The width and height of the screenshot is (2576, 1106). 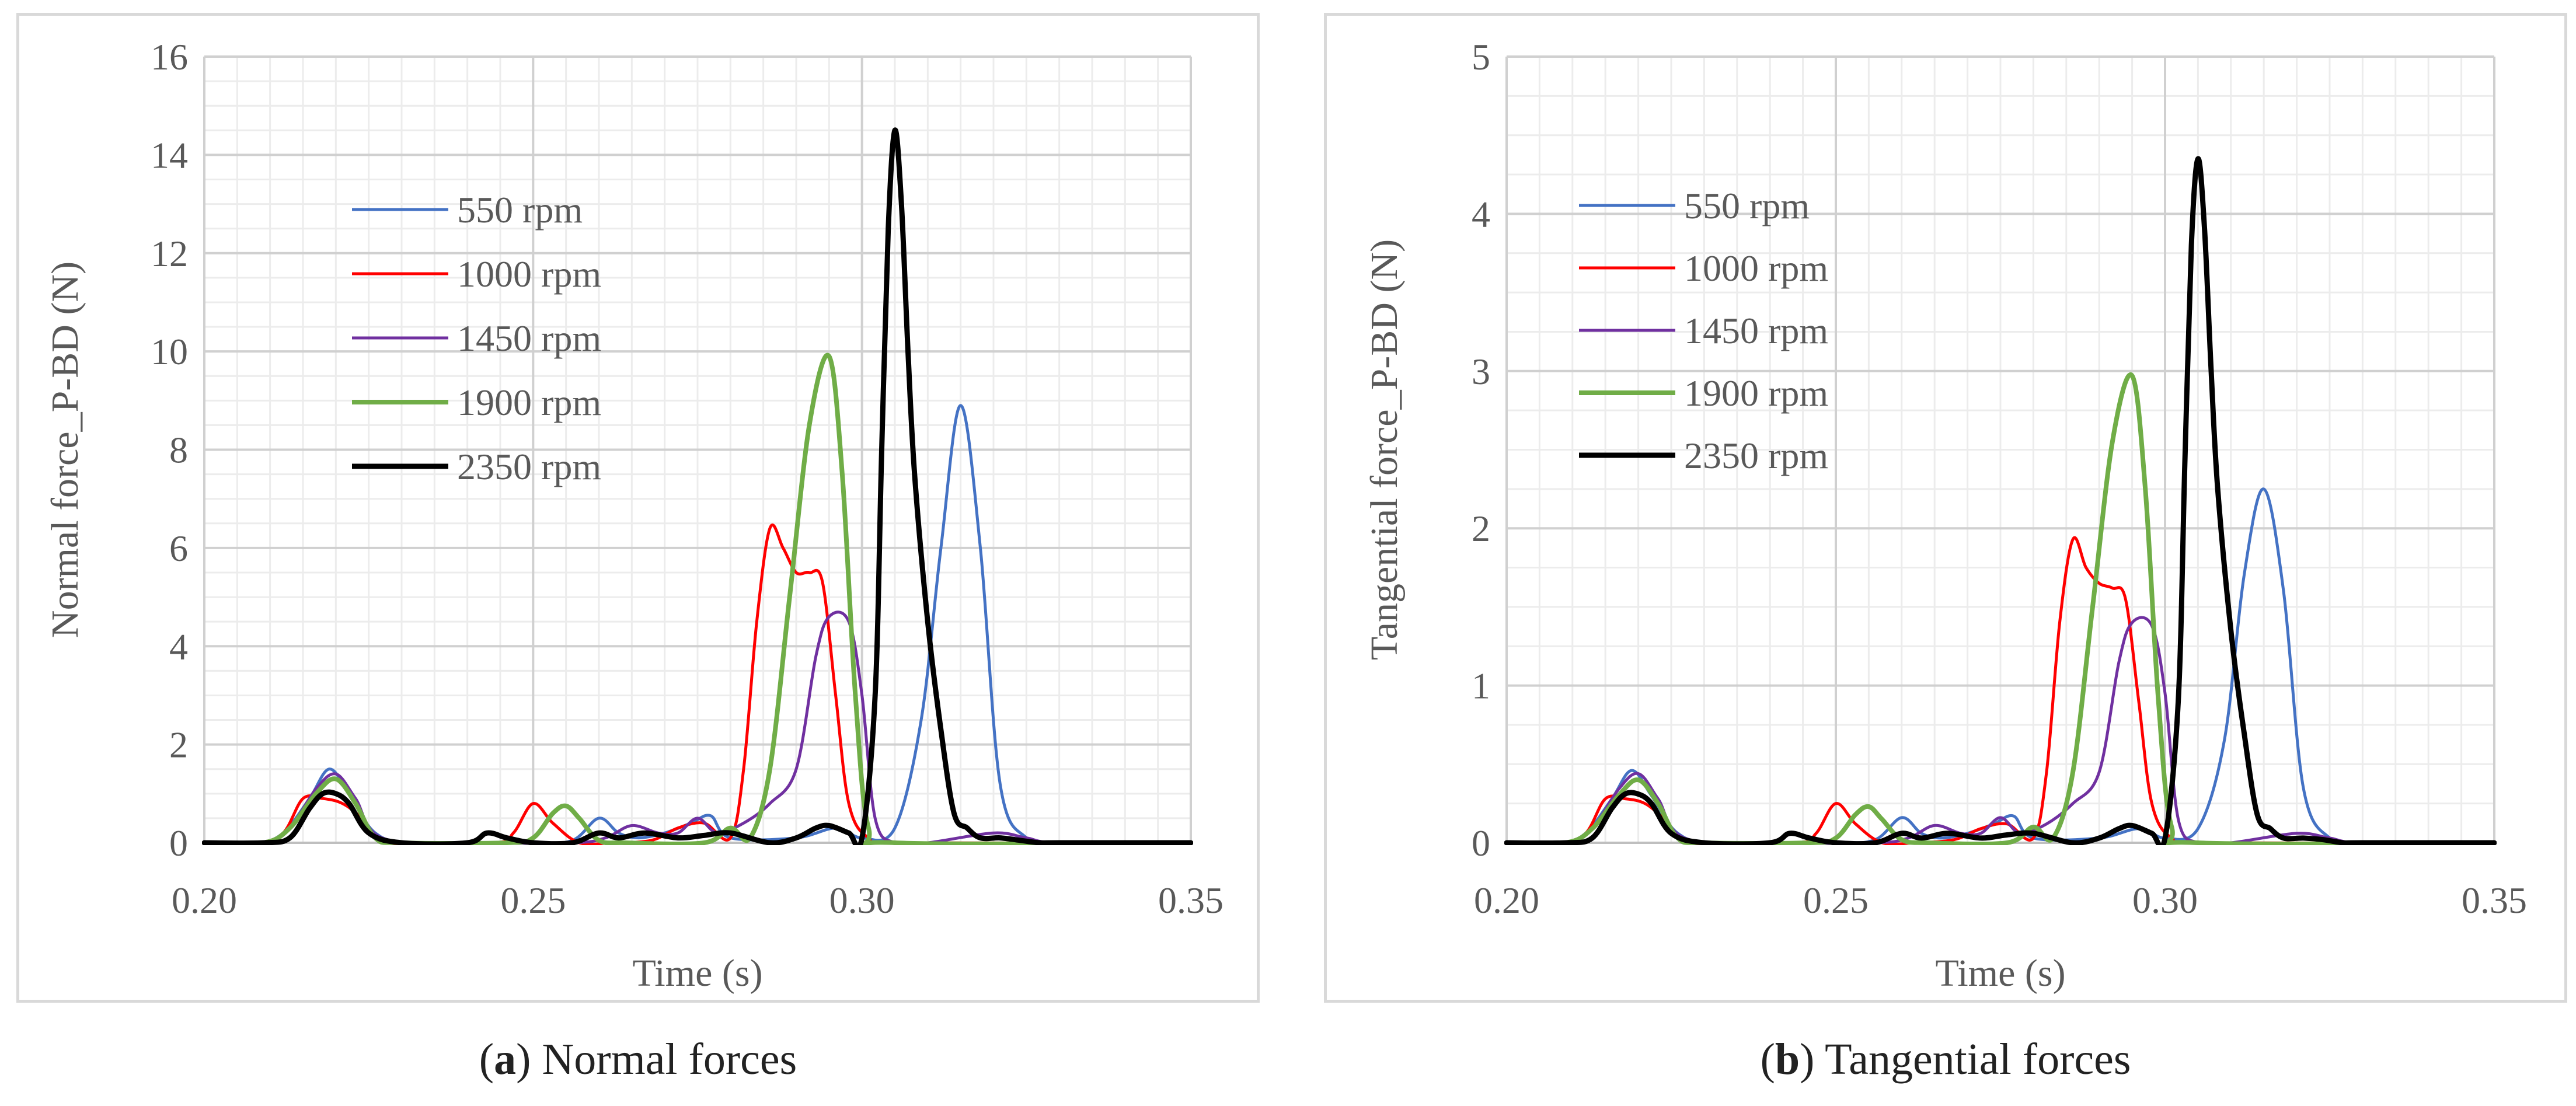 What do you see at coordinates (170, 57) in the screenshot?
I see `y-tick-label: 16` at bounding box center [170, 57].